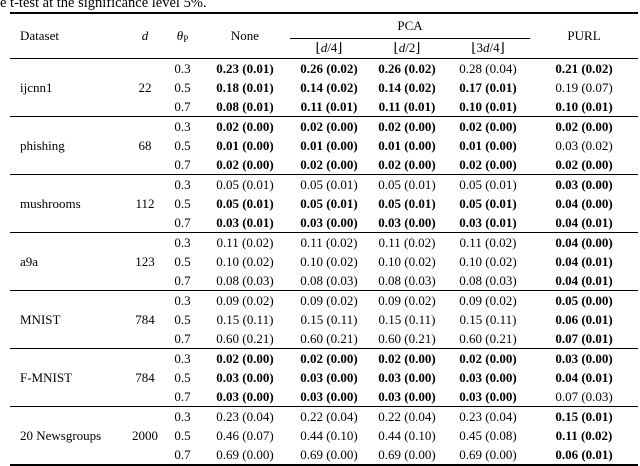 This screenshot has height=466, width=640. Describe the element at coordinates (488, 242) in the screenshot. I see `cell-pca-3d4: 0.11 (0.02)` at that location.